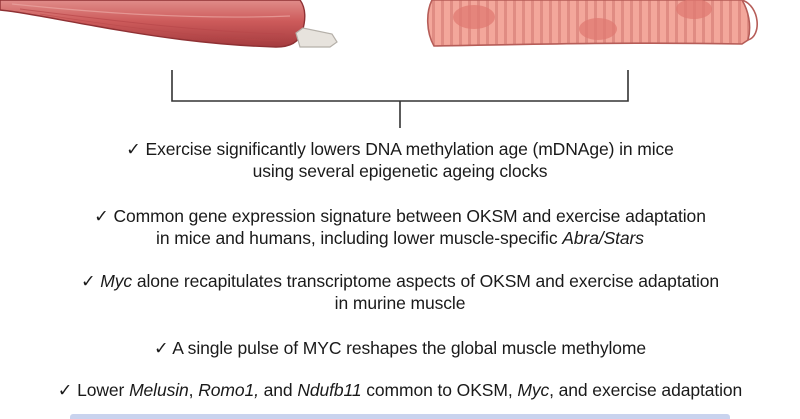 This screenshot has width=800, height=419. Describe the element at coordinates (169, 24) in the screenshot. I see `whole-muscle-icon` at that location.